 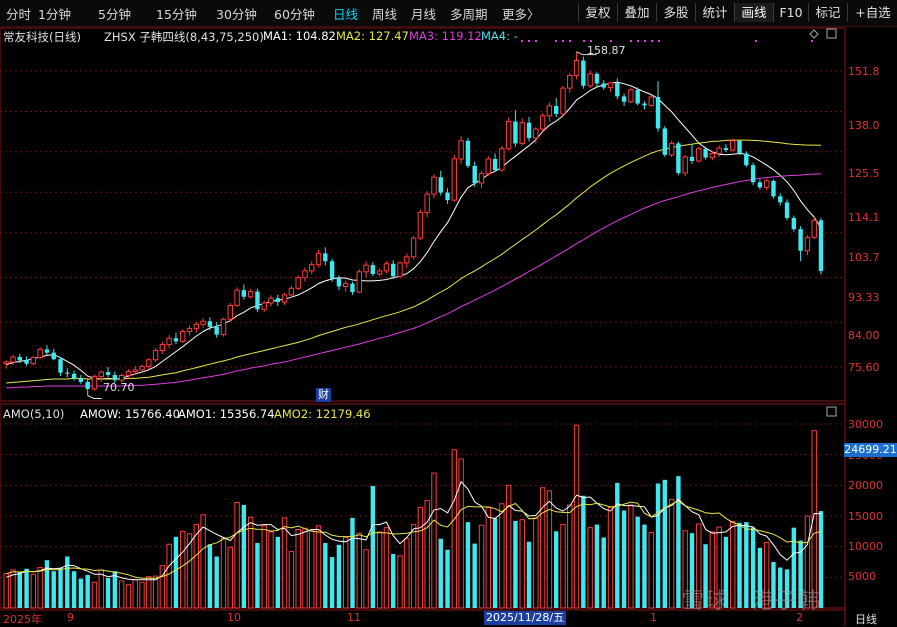 I want to click on tab-5min: 5分钟, so click(x=114, y=14).